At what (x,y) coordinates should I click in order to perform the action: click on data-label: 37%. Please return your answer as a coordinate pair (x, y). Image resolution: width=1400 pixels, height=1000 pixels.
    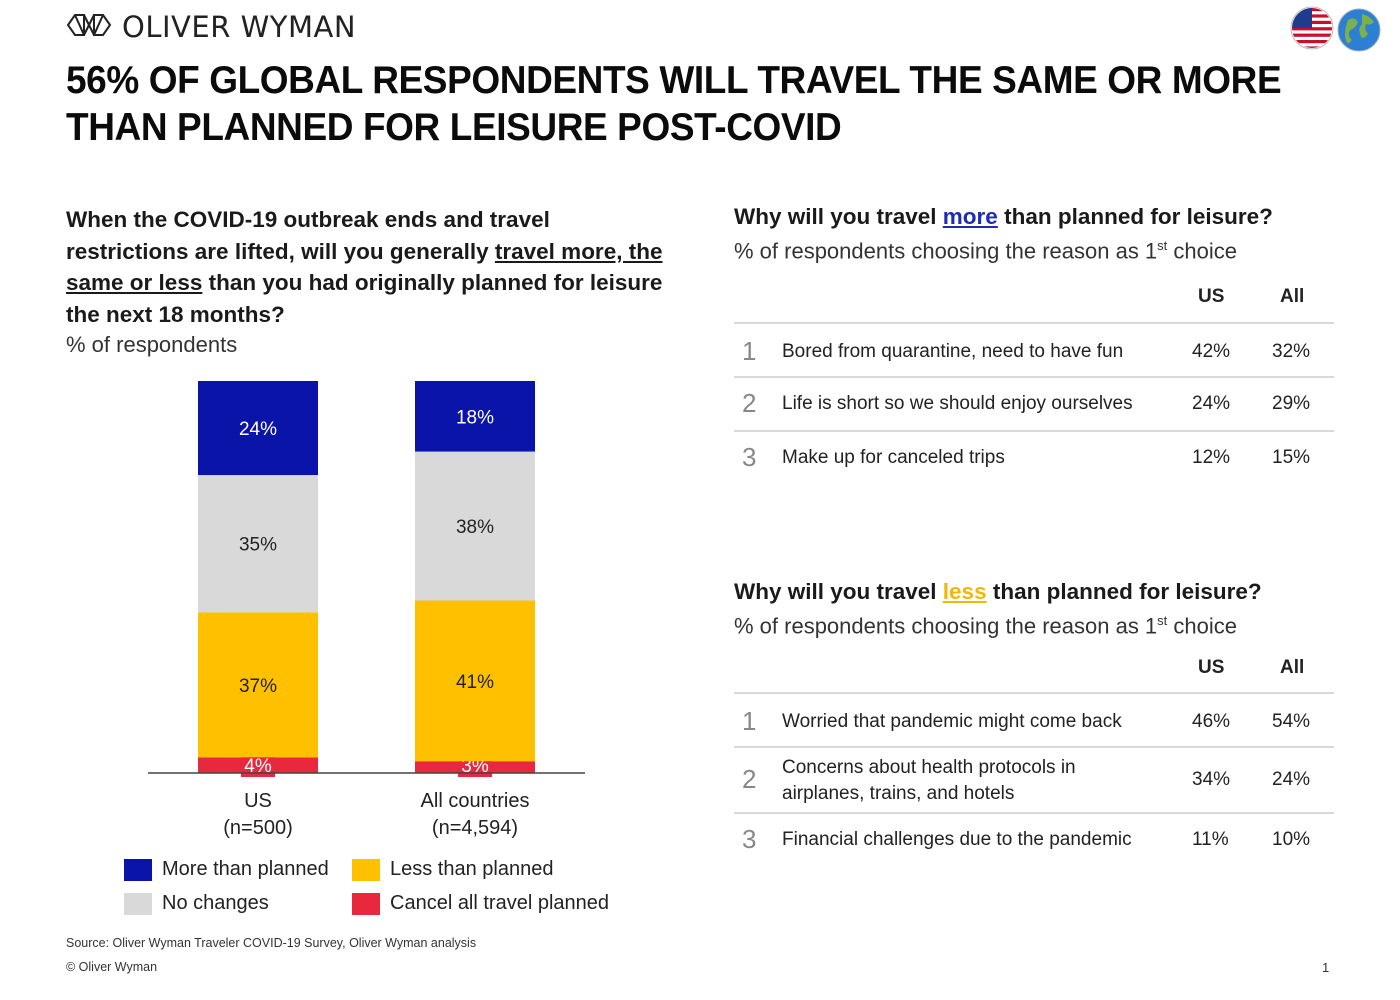
    Looking at the image, I should click on (258, 686).